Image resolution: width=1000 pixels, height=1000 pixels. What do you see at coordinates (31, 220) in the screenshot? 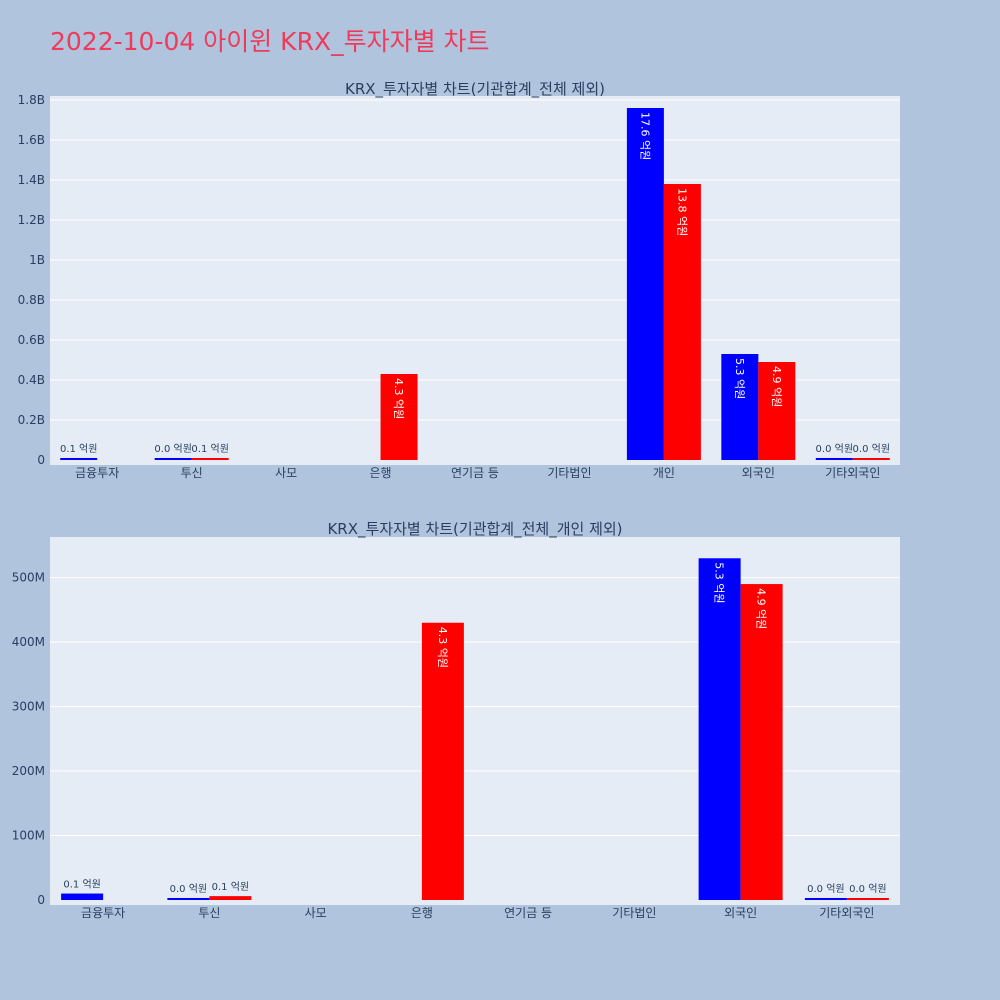
I see `y-tick-label: 1.2B` at bounding box center [31, 220].